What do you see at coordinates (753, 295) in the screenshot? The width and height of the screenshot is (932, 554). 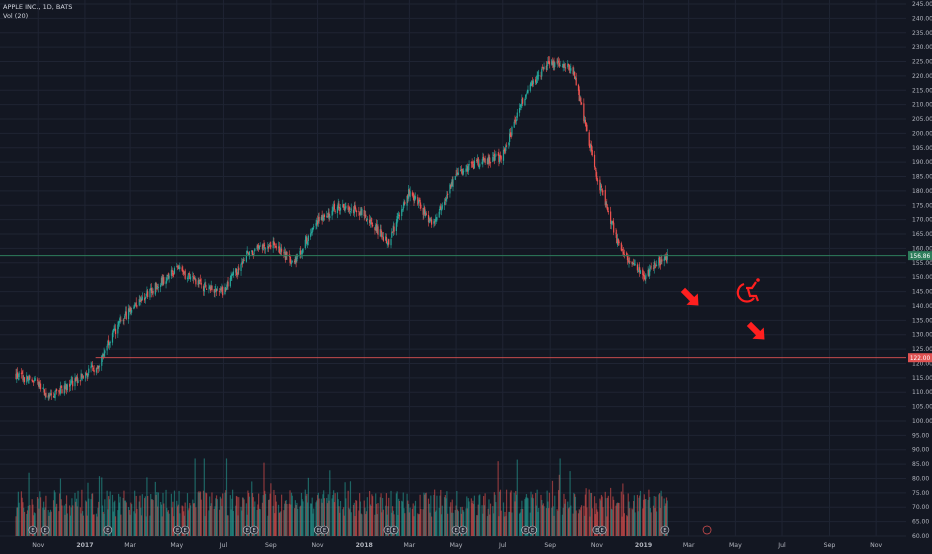 I see `accessibility-icon-leg` at bounding box center [753, 295].